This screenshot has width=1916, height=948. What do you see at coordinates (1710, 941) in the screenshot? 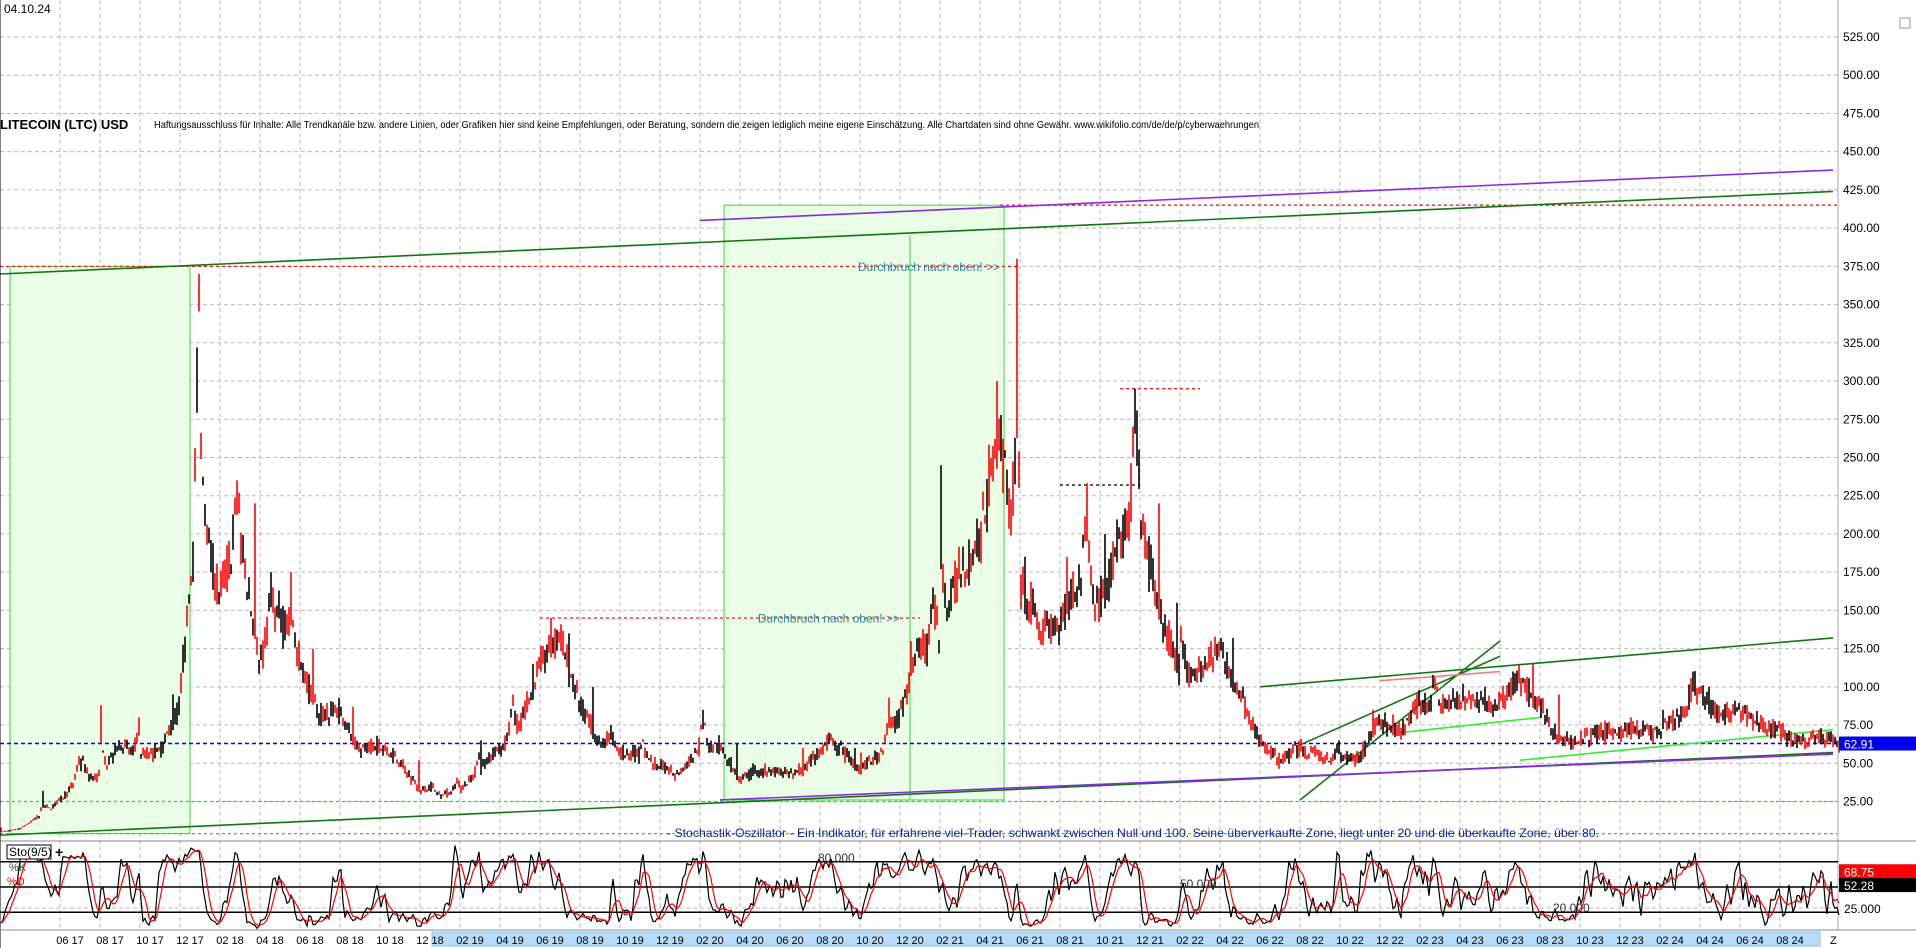
I see `x-tick-label: 04 24` at bounding box center [1710, 941].